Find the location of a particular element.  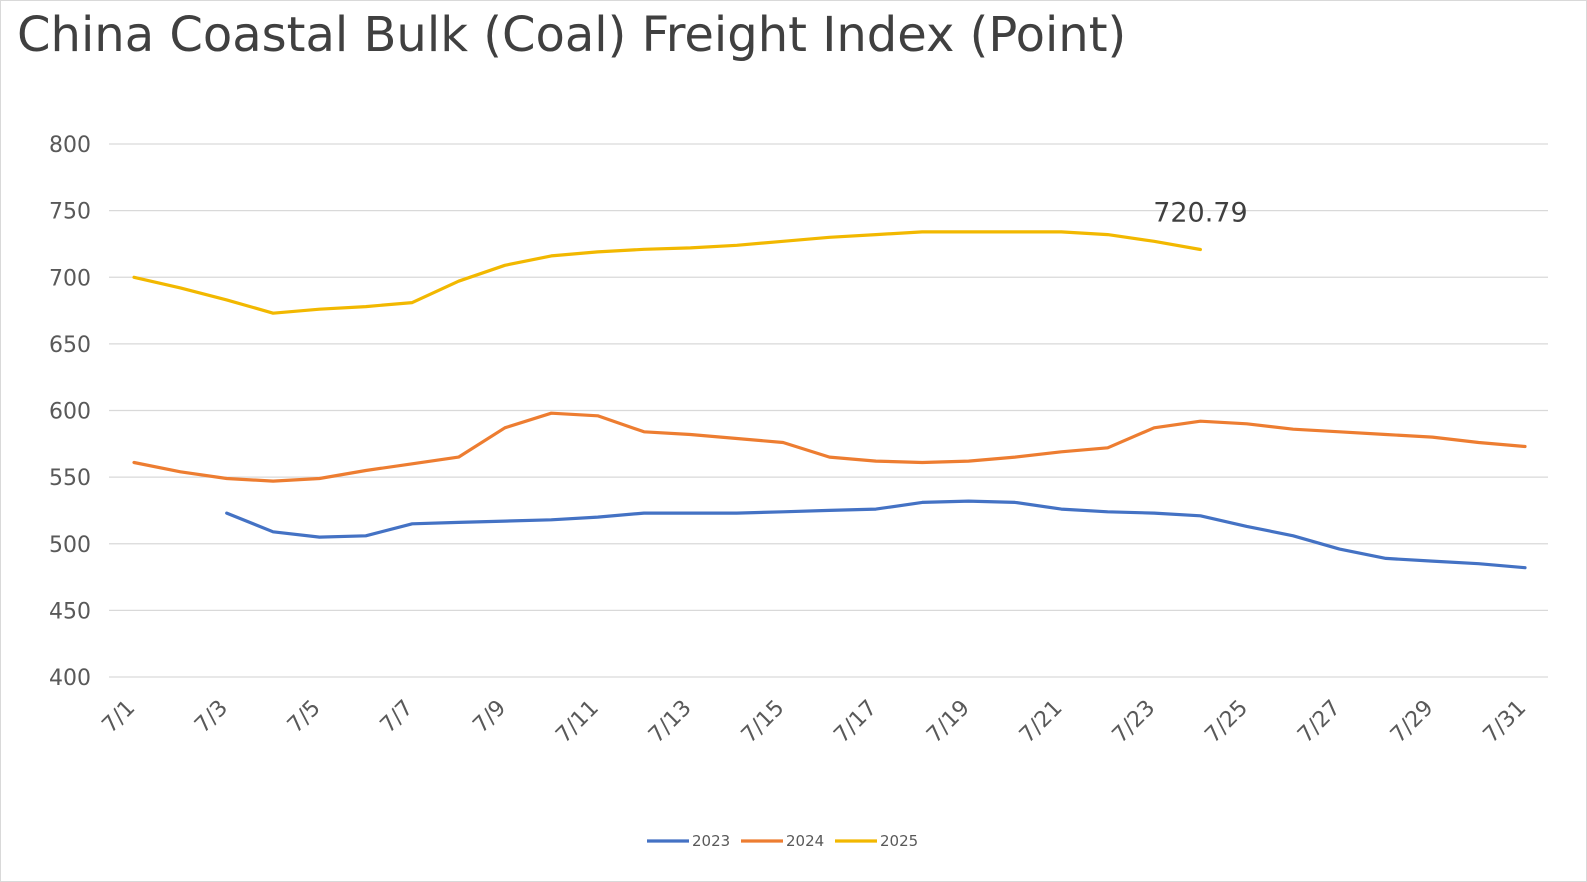

x-tick-label: 7/11 is located at coordinates (577, 722).